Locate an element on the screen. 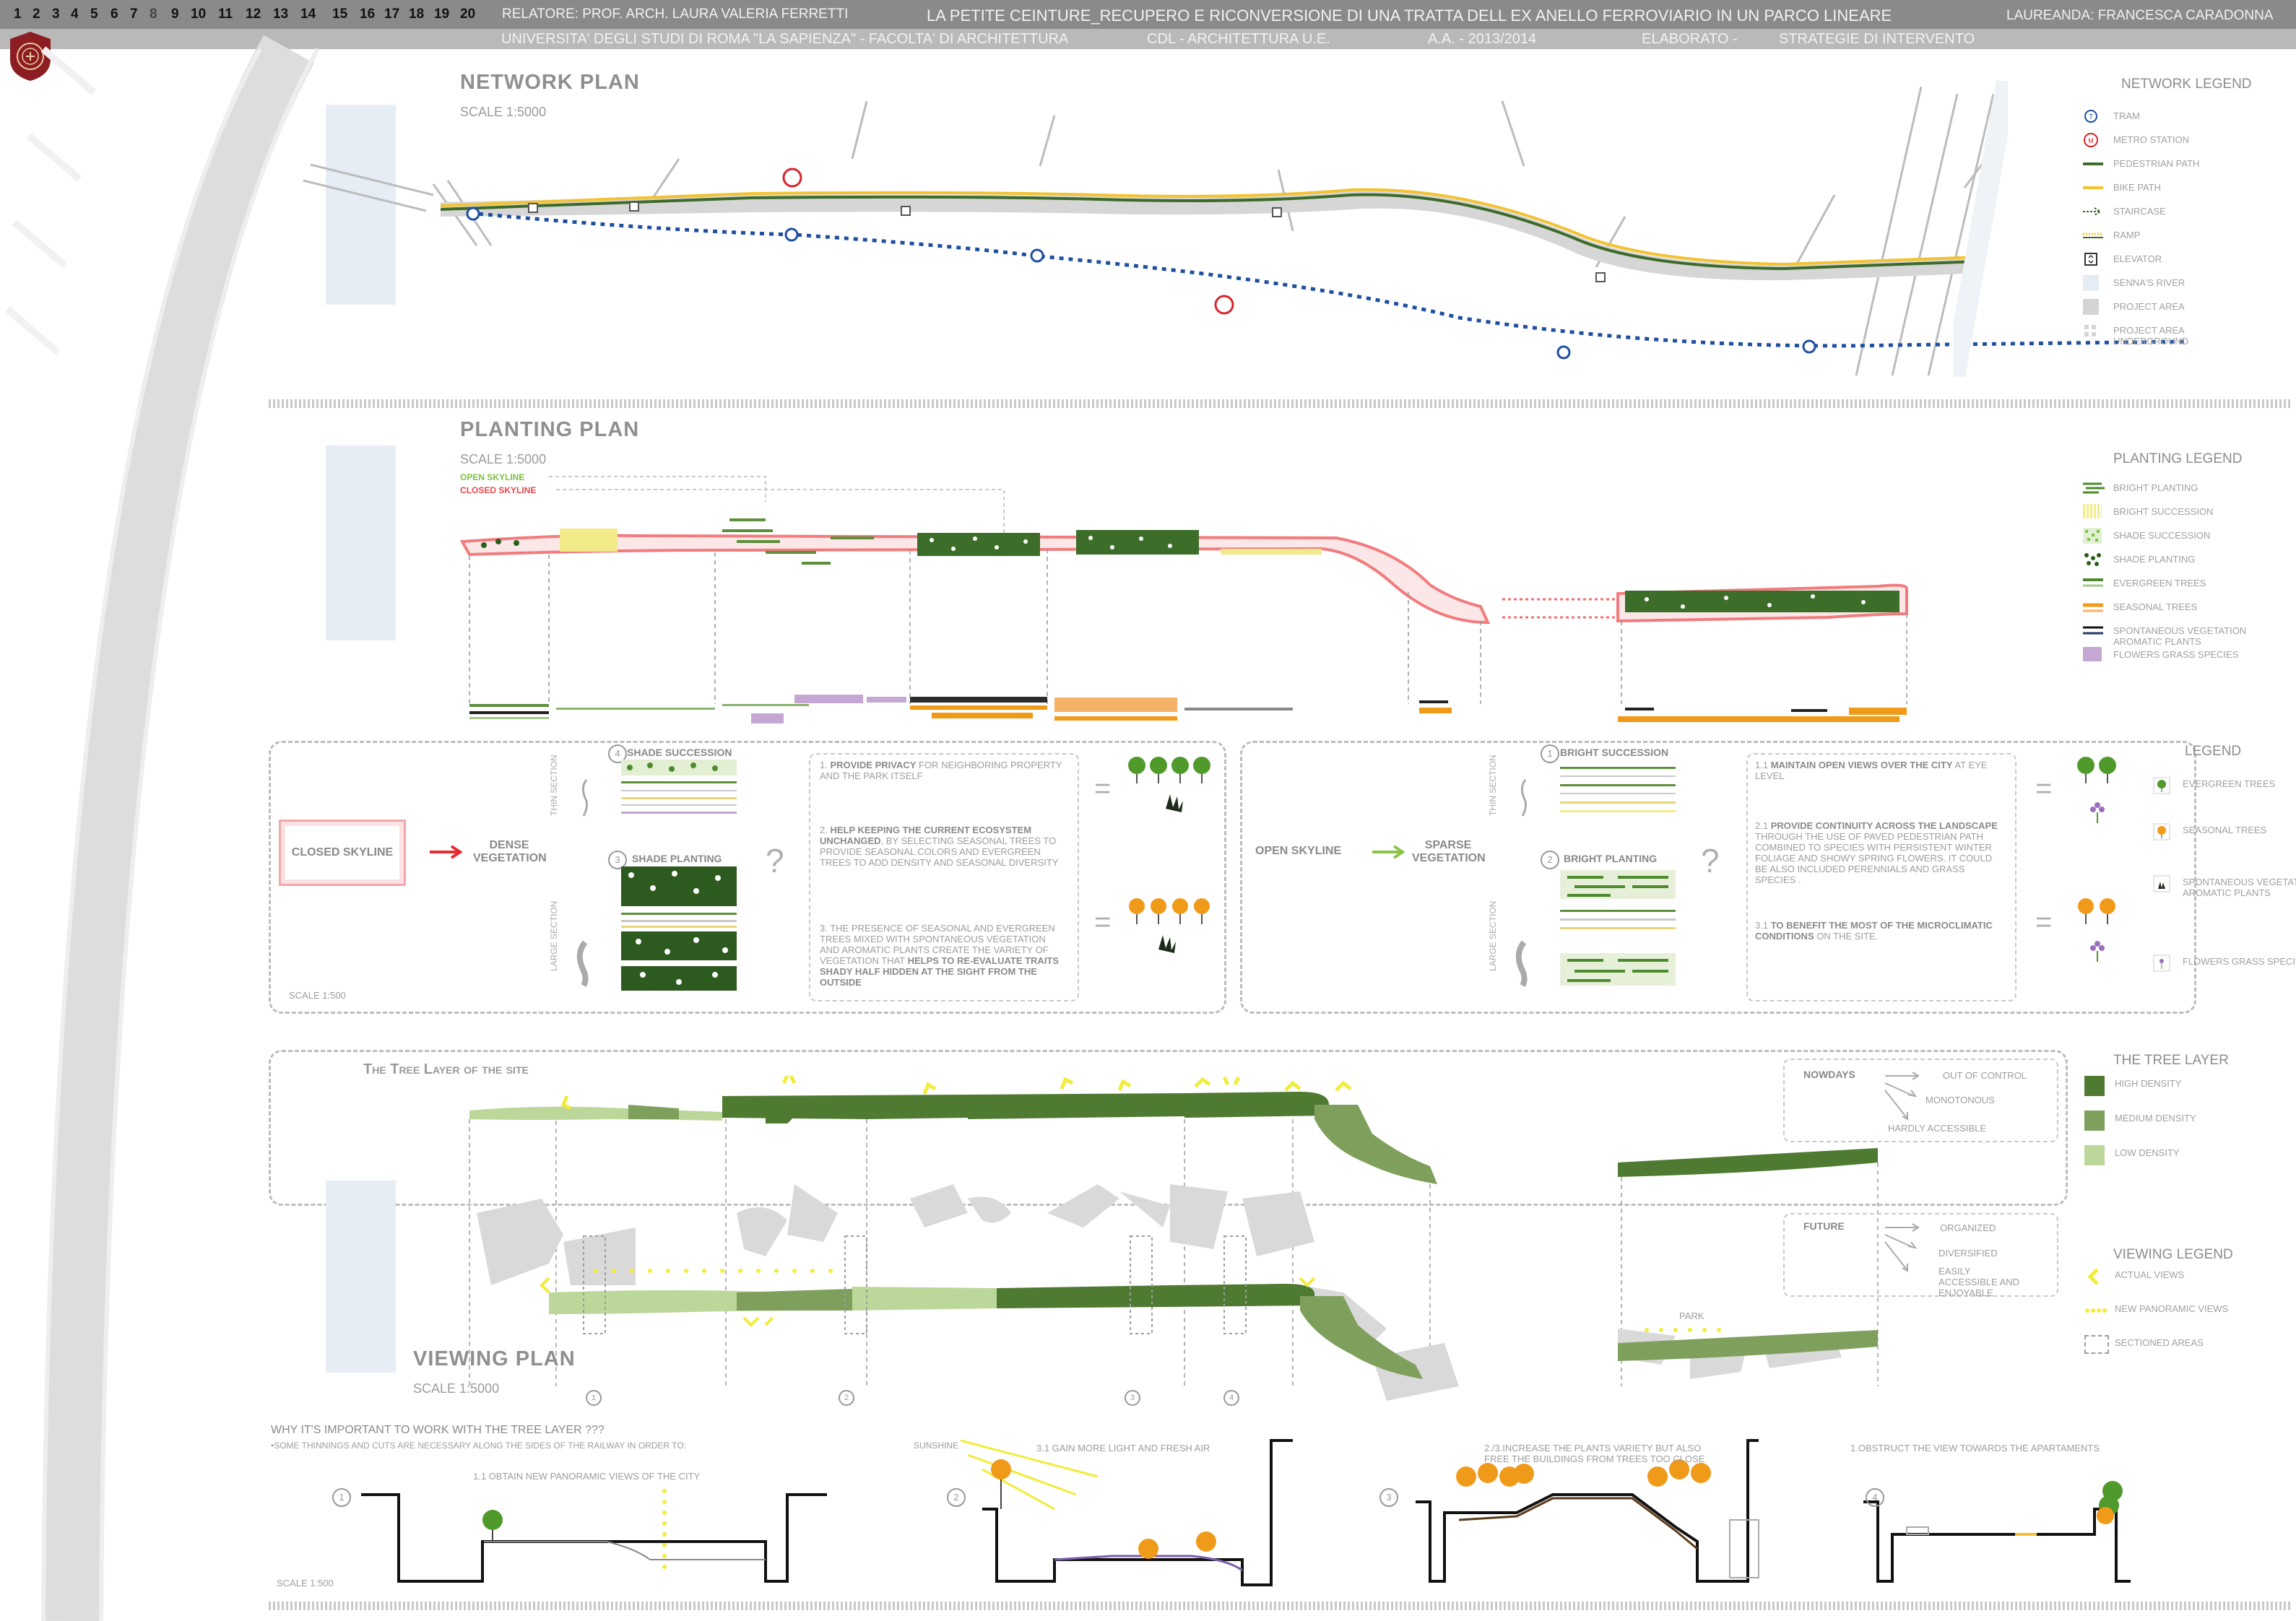 This screenshot has height=1621, width=2296. elaborato-text: ELABORATO - is located at coordinates (1690, 39).